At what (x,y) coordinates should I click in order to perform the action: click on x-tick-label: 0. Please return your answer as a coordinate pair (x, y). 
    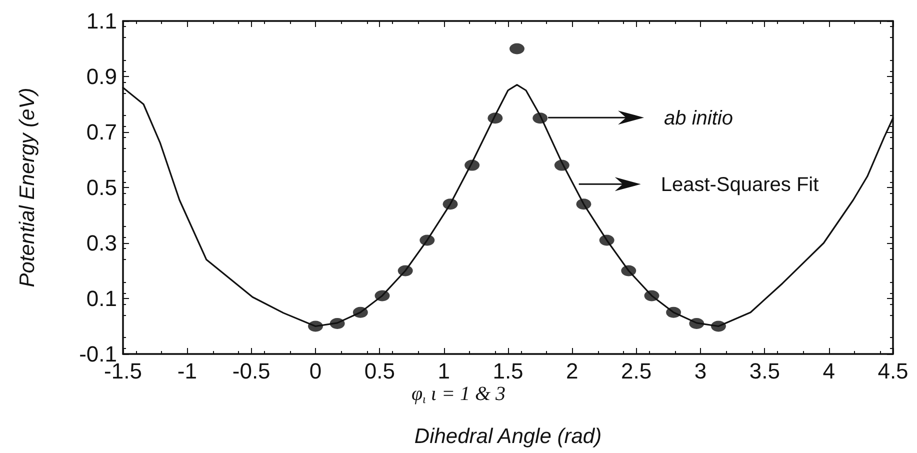
    Looking at the image, I should click on (315, 371).